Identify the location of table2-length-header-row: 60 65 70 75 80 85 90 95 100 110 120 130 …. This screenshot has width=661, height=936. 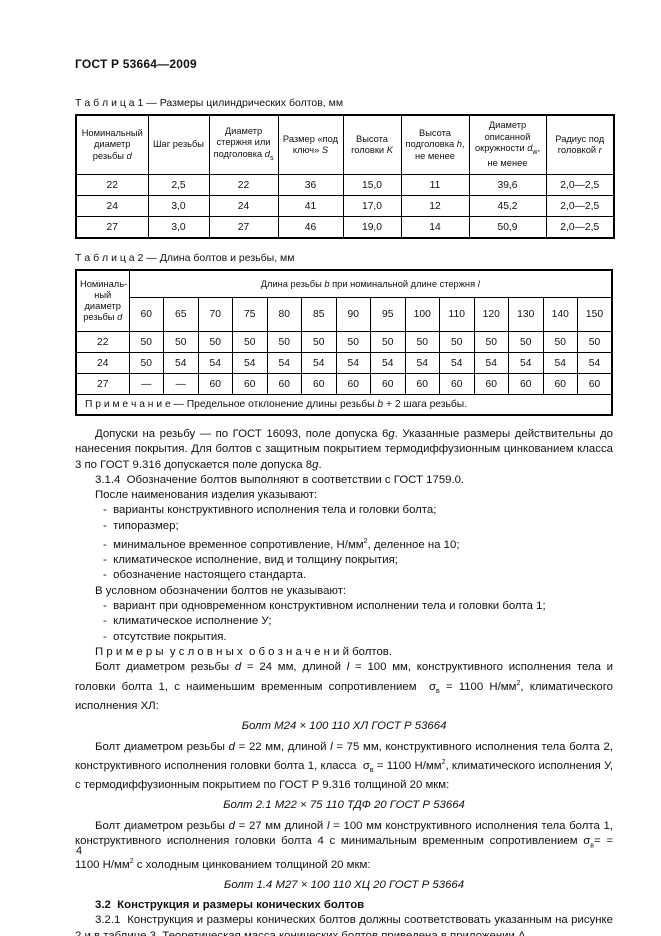
(344, 314).